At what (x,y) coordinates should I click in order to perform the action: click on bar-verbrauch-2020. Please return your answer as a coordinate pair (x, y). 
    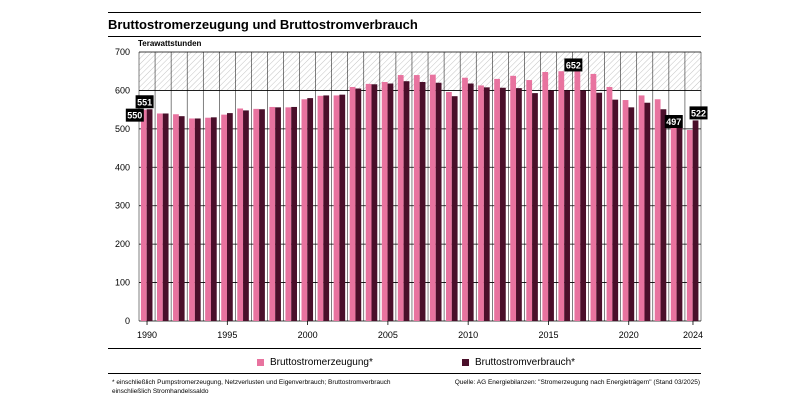
    Looking at the image, I should click on (631, 214).